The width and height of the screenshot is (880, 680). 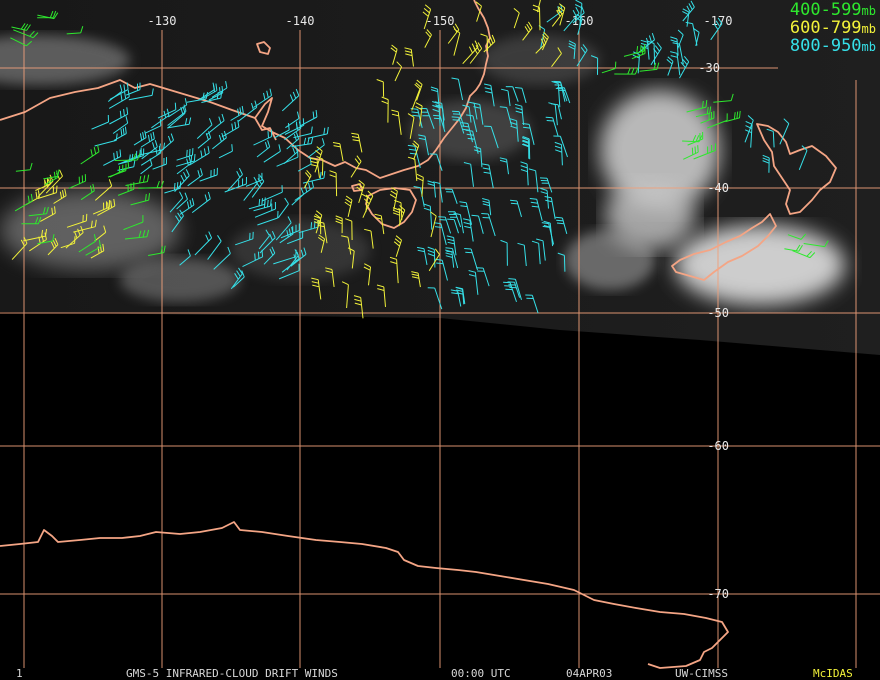 I want to click on lon-label: -170, so click(x=718, y=21).